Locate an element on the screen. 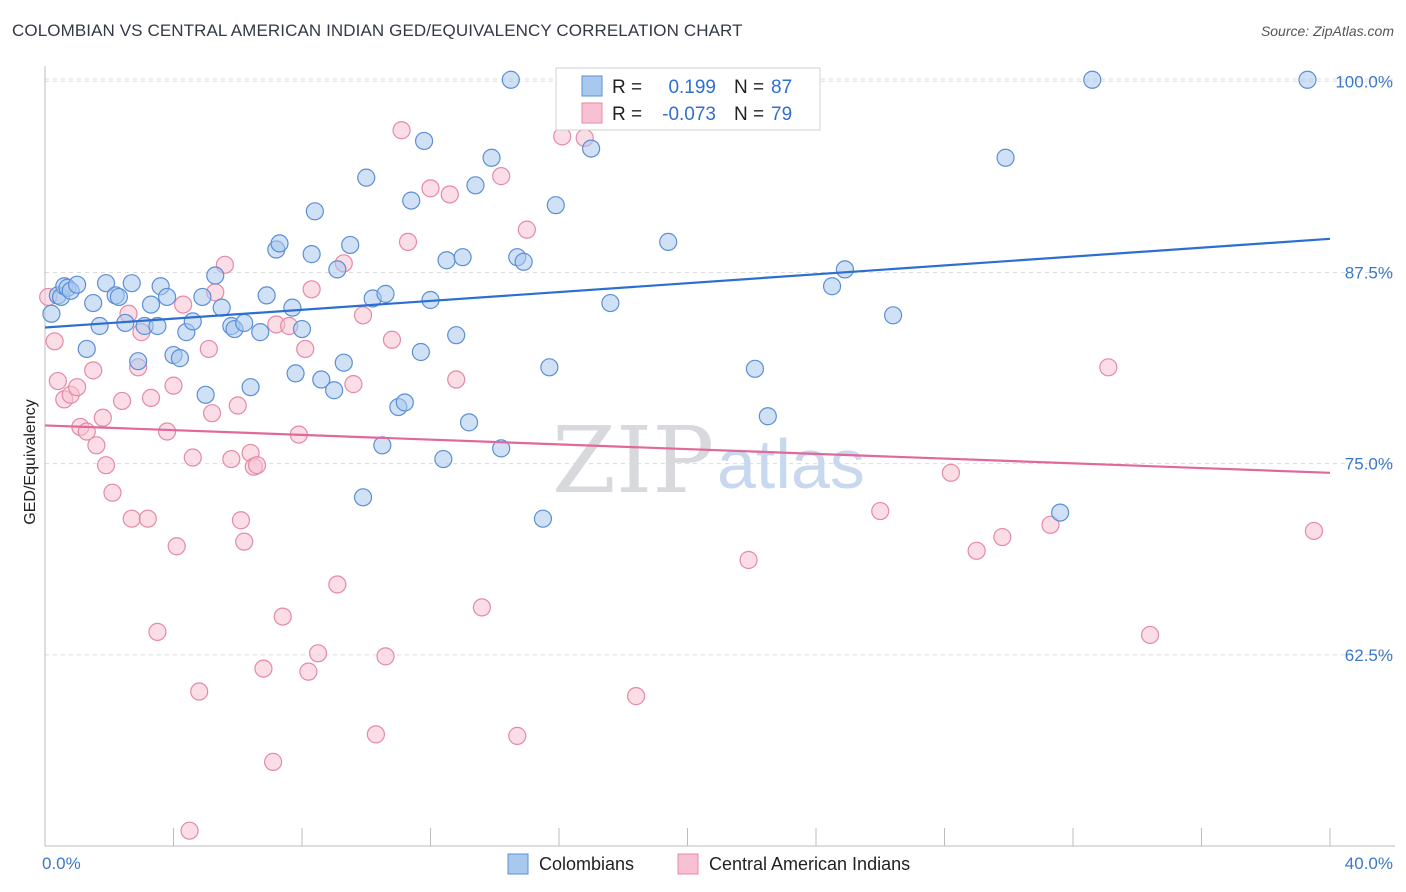 The width and height of the screenshot is (1406, 892). correlation-legend: R = 0.199 N = 87 R = -0.073 N = 79 is located at coordinates (688, 99).